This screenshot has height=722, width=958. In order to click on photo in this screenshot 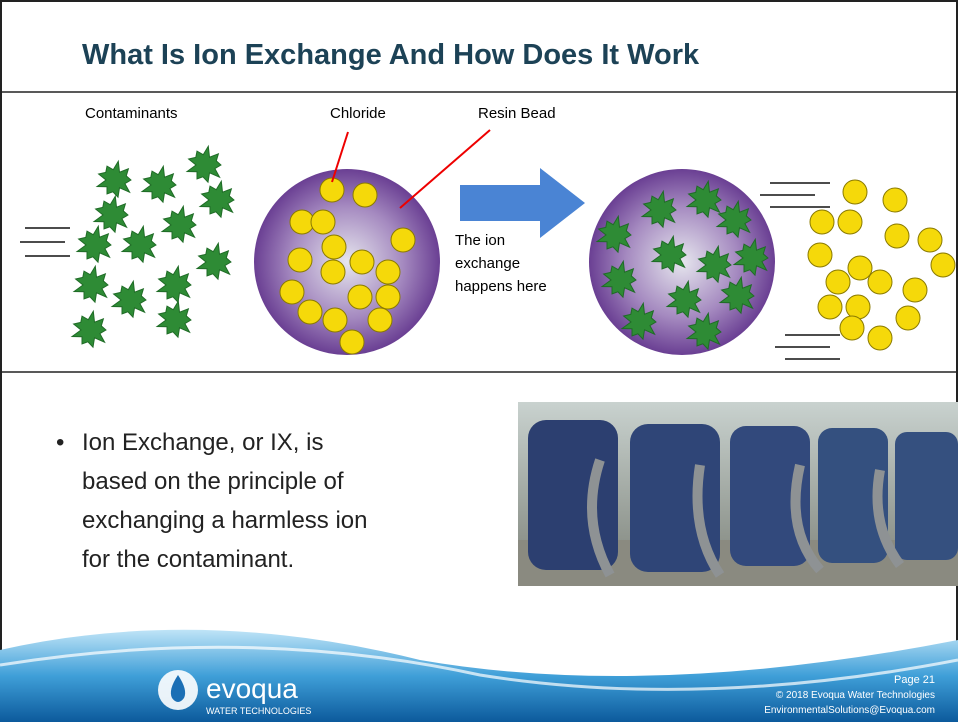, I will do `click(738, 494)`.